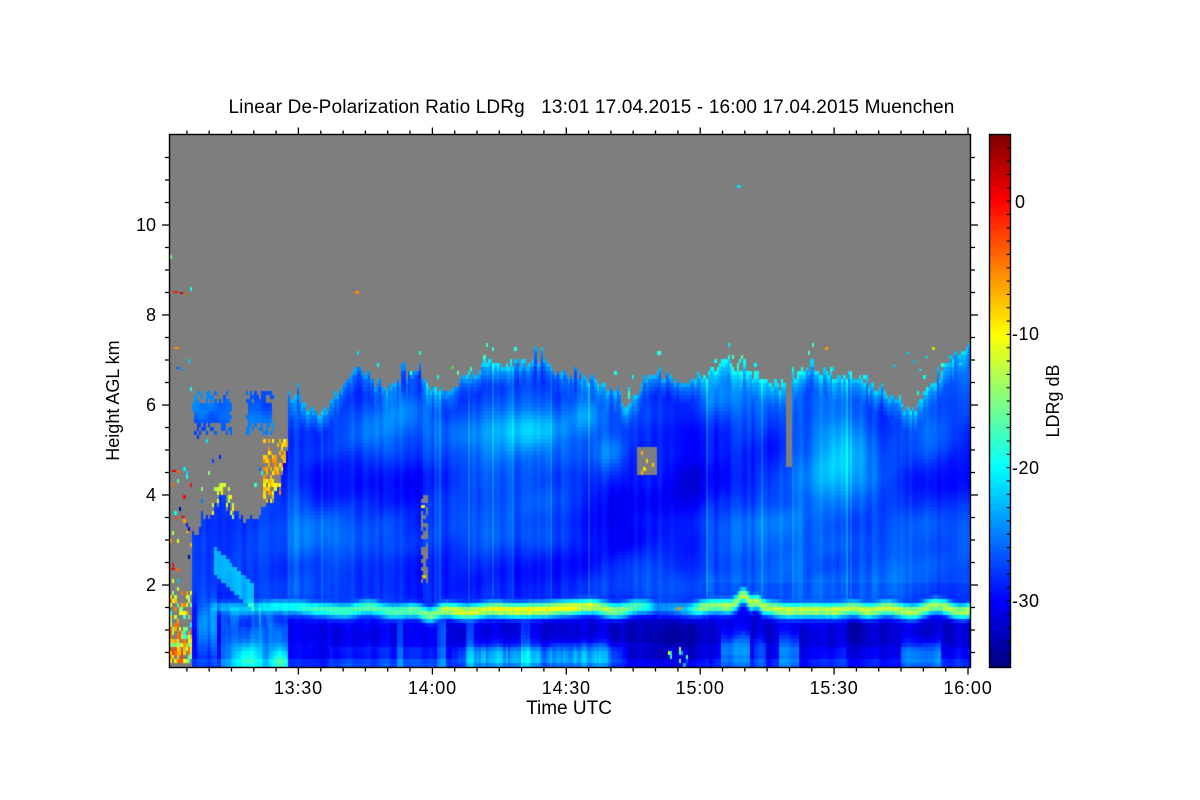  What do you see at coordinates (1020, 202) in the screenshot?
I see `svg-text: 0` at bounding box center [1020, 202].